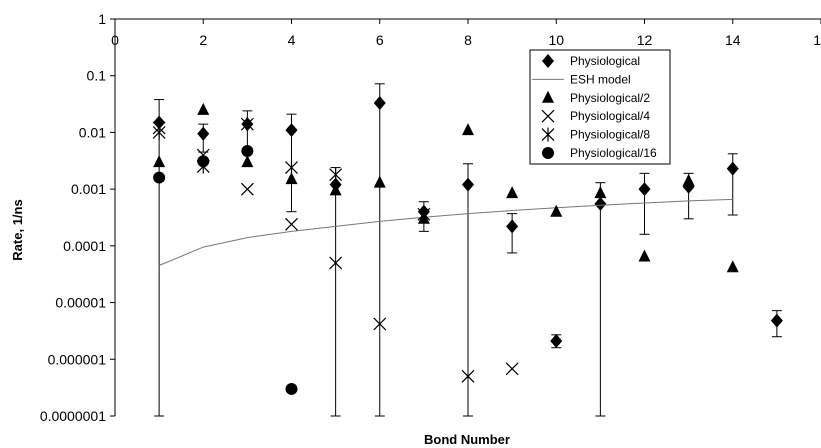 Image resolution: width=821 pixels, height=448 pixels. Describe the element at coordinates (605, 61) in the screenshot. I see `legend-label: Physiological` at that location.